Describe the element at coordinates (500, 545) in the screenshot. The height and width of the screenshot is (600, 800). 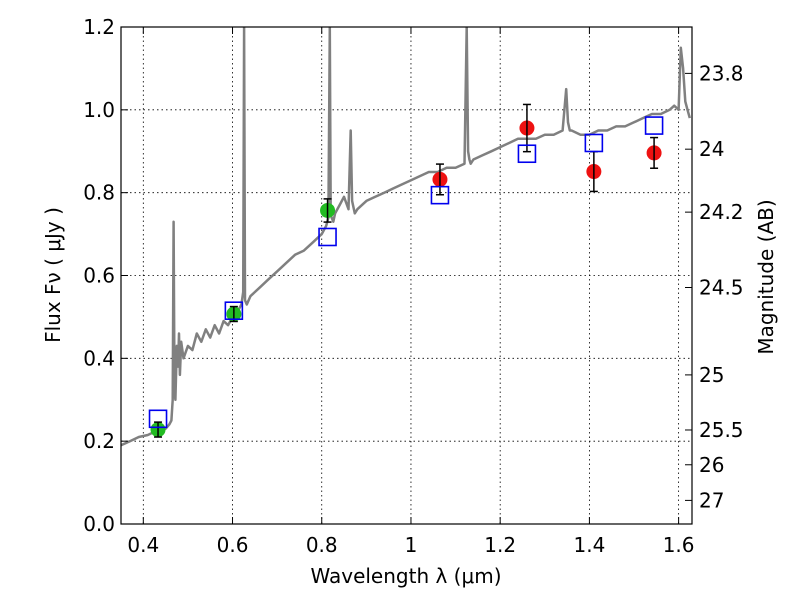
I see `x-tick-label: 1.2` at that location.